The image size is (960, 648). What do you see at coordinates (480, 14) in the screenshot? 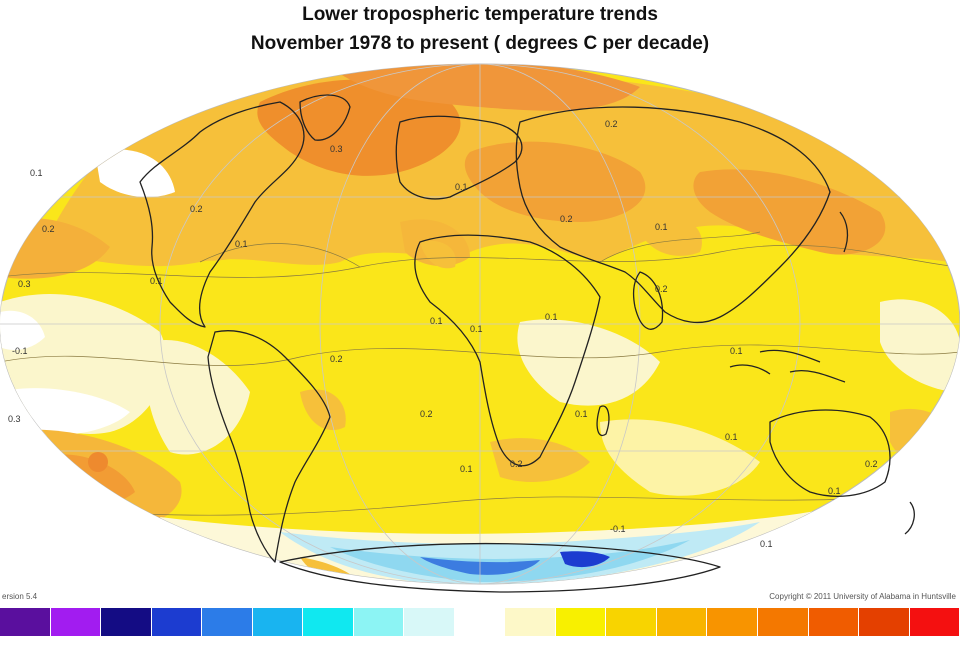
I see `map-title-line-1: Lower tropospheric temperature trends` at bounding box center [480, 14].